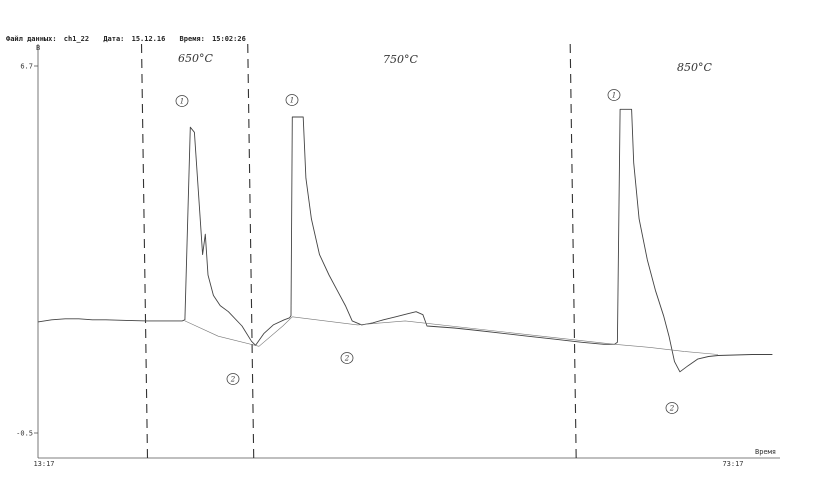 The image size is (824, 492). I want to click on date-value: 15.12.16, so click(149, 39).